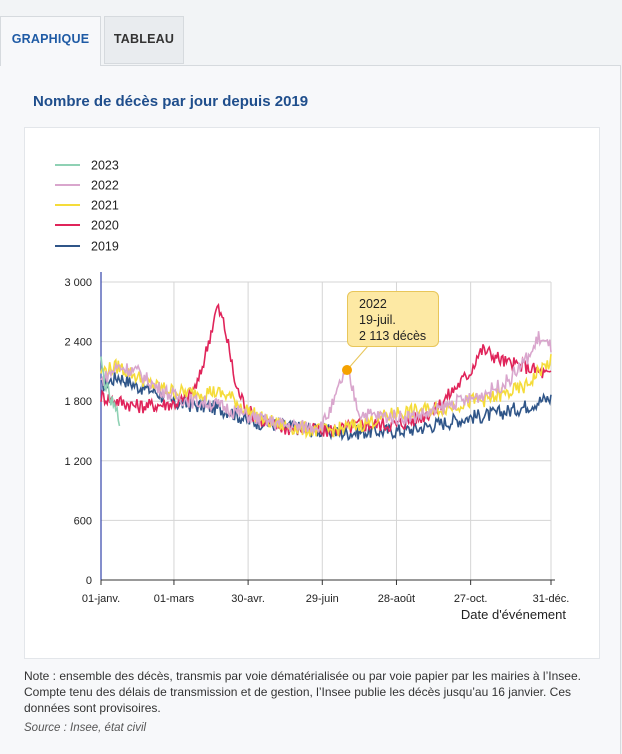 This screenshot has width=622, height=754. What do you see at coordinates (551, 599) in the screenshot?
I see `x-tick-label: 31-déc.` at bounding box center [551, 599].